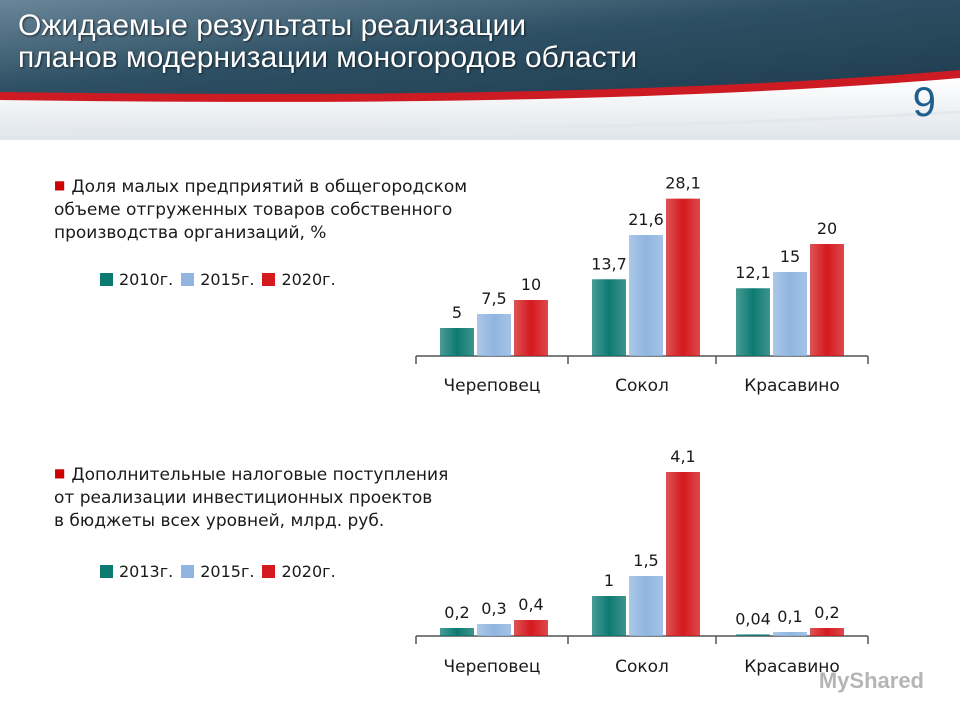 The image size is (960, 720). Describe the element at coordinates (827, 228) in the screenshot. I see `data-label: 20` at that location.